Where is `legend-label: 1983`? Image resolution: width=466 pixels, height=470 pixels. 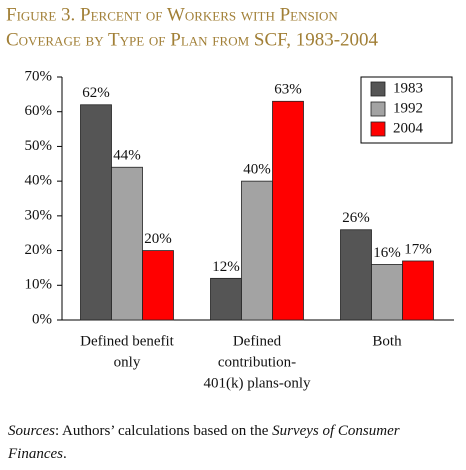
legend-label: 1983 is located at coordinates (408, 88).